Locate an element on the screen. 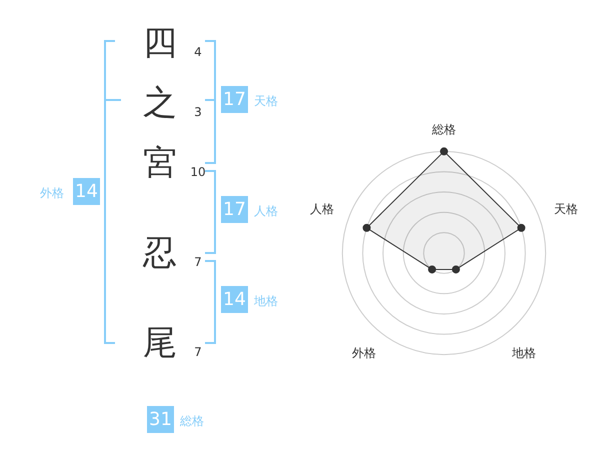 The image size is (600, 470). text: 忍 is located at coordinates (160, 253).